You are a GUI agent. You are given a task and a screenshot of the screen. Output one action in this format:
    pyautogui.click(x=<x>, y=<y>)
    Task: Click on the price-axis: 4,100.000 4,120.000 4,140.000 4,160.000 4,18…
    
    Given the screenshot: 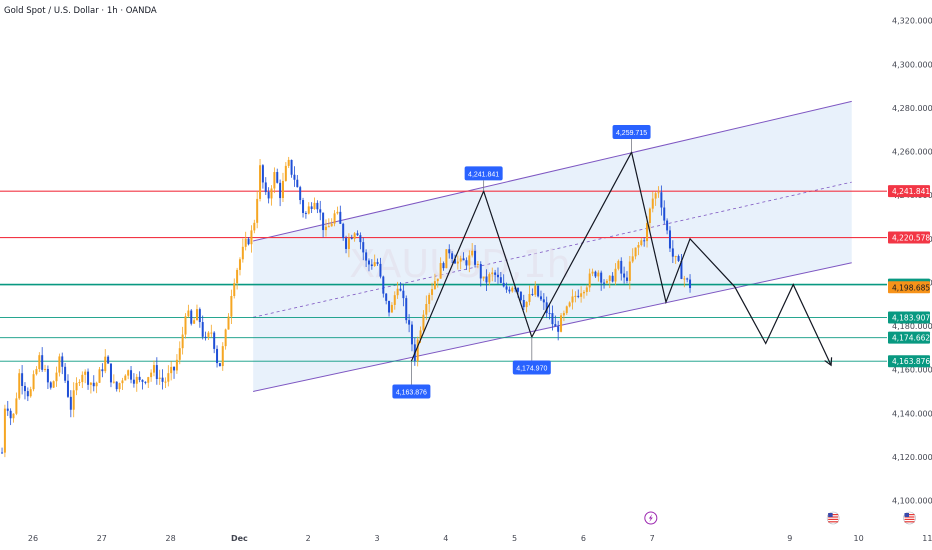 What is the action you would take?
    pyautogui.click(x=910, y=261)
    